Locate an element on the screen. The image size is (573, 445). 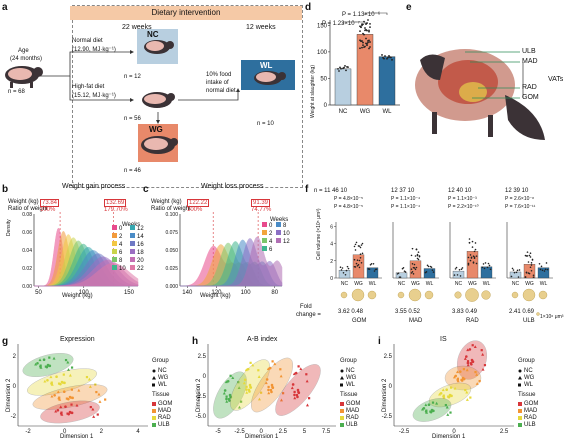
scatter-y-tick-label: -2 is located at coordinates (14, 417).